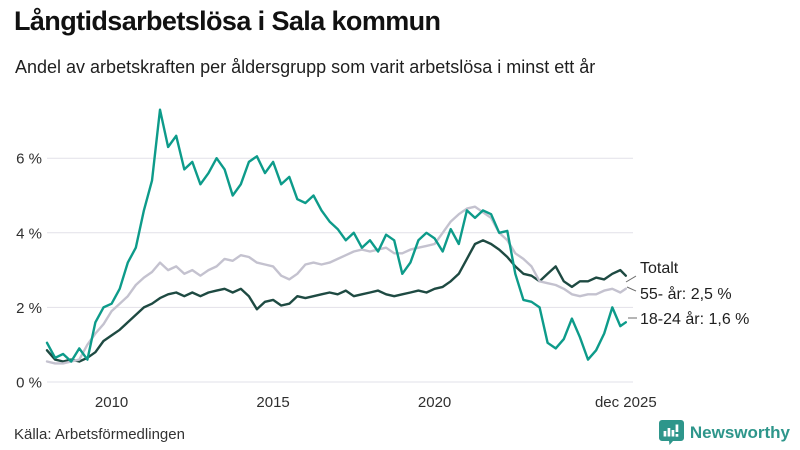 The image size is (800, 450). I want to click on logo-bars, so click(671, 430).